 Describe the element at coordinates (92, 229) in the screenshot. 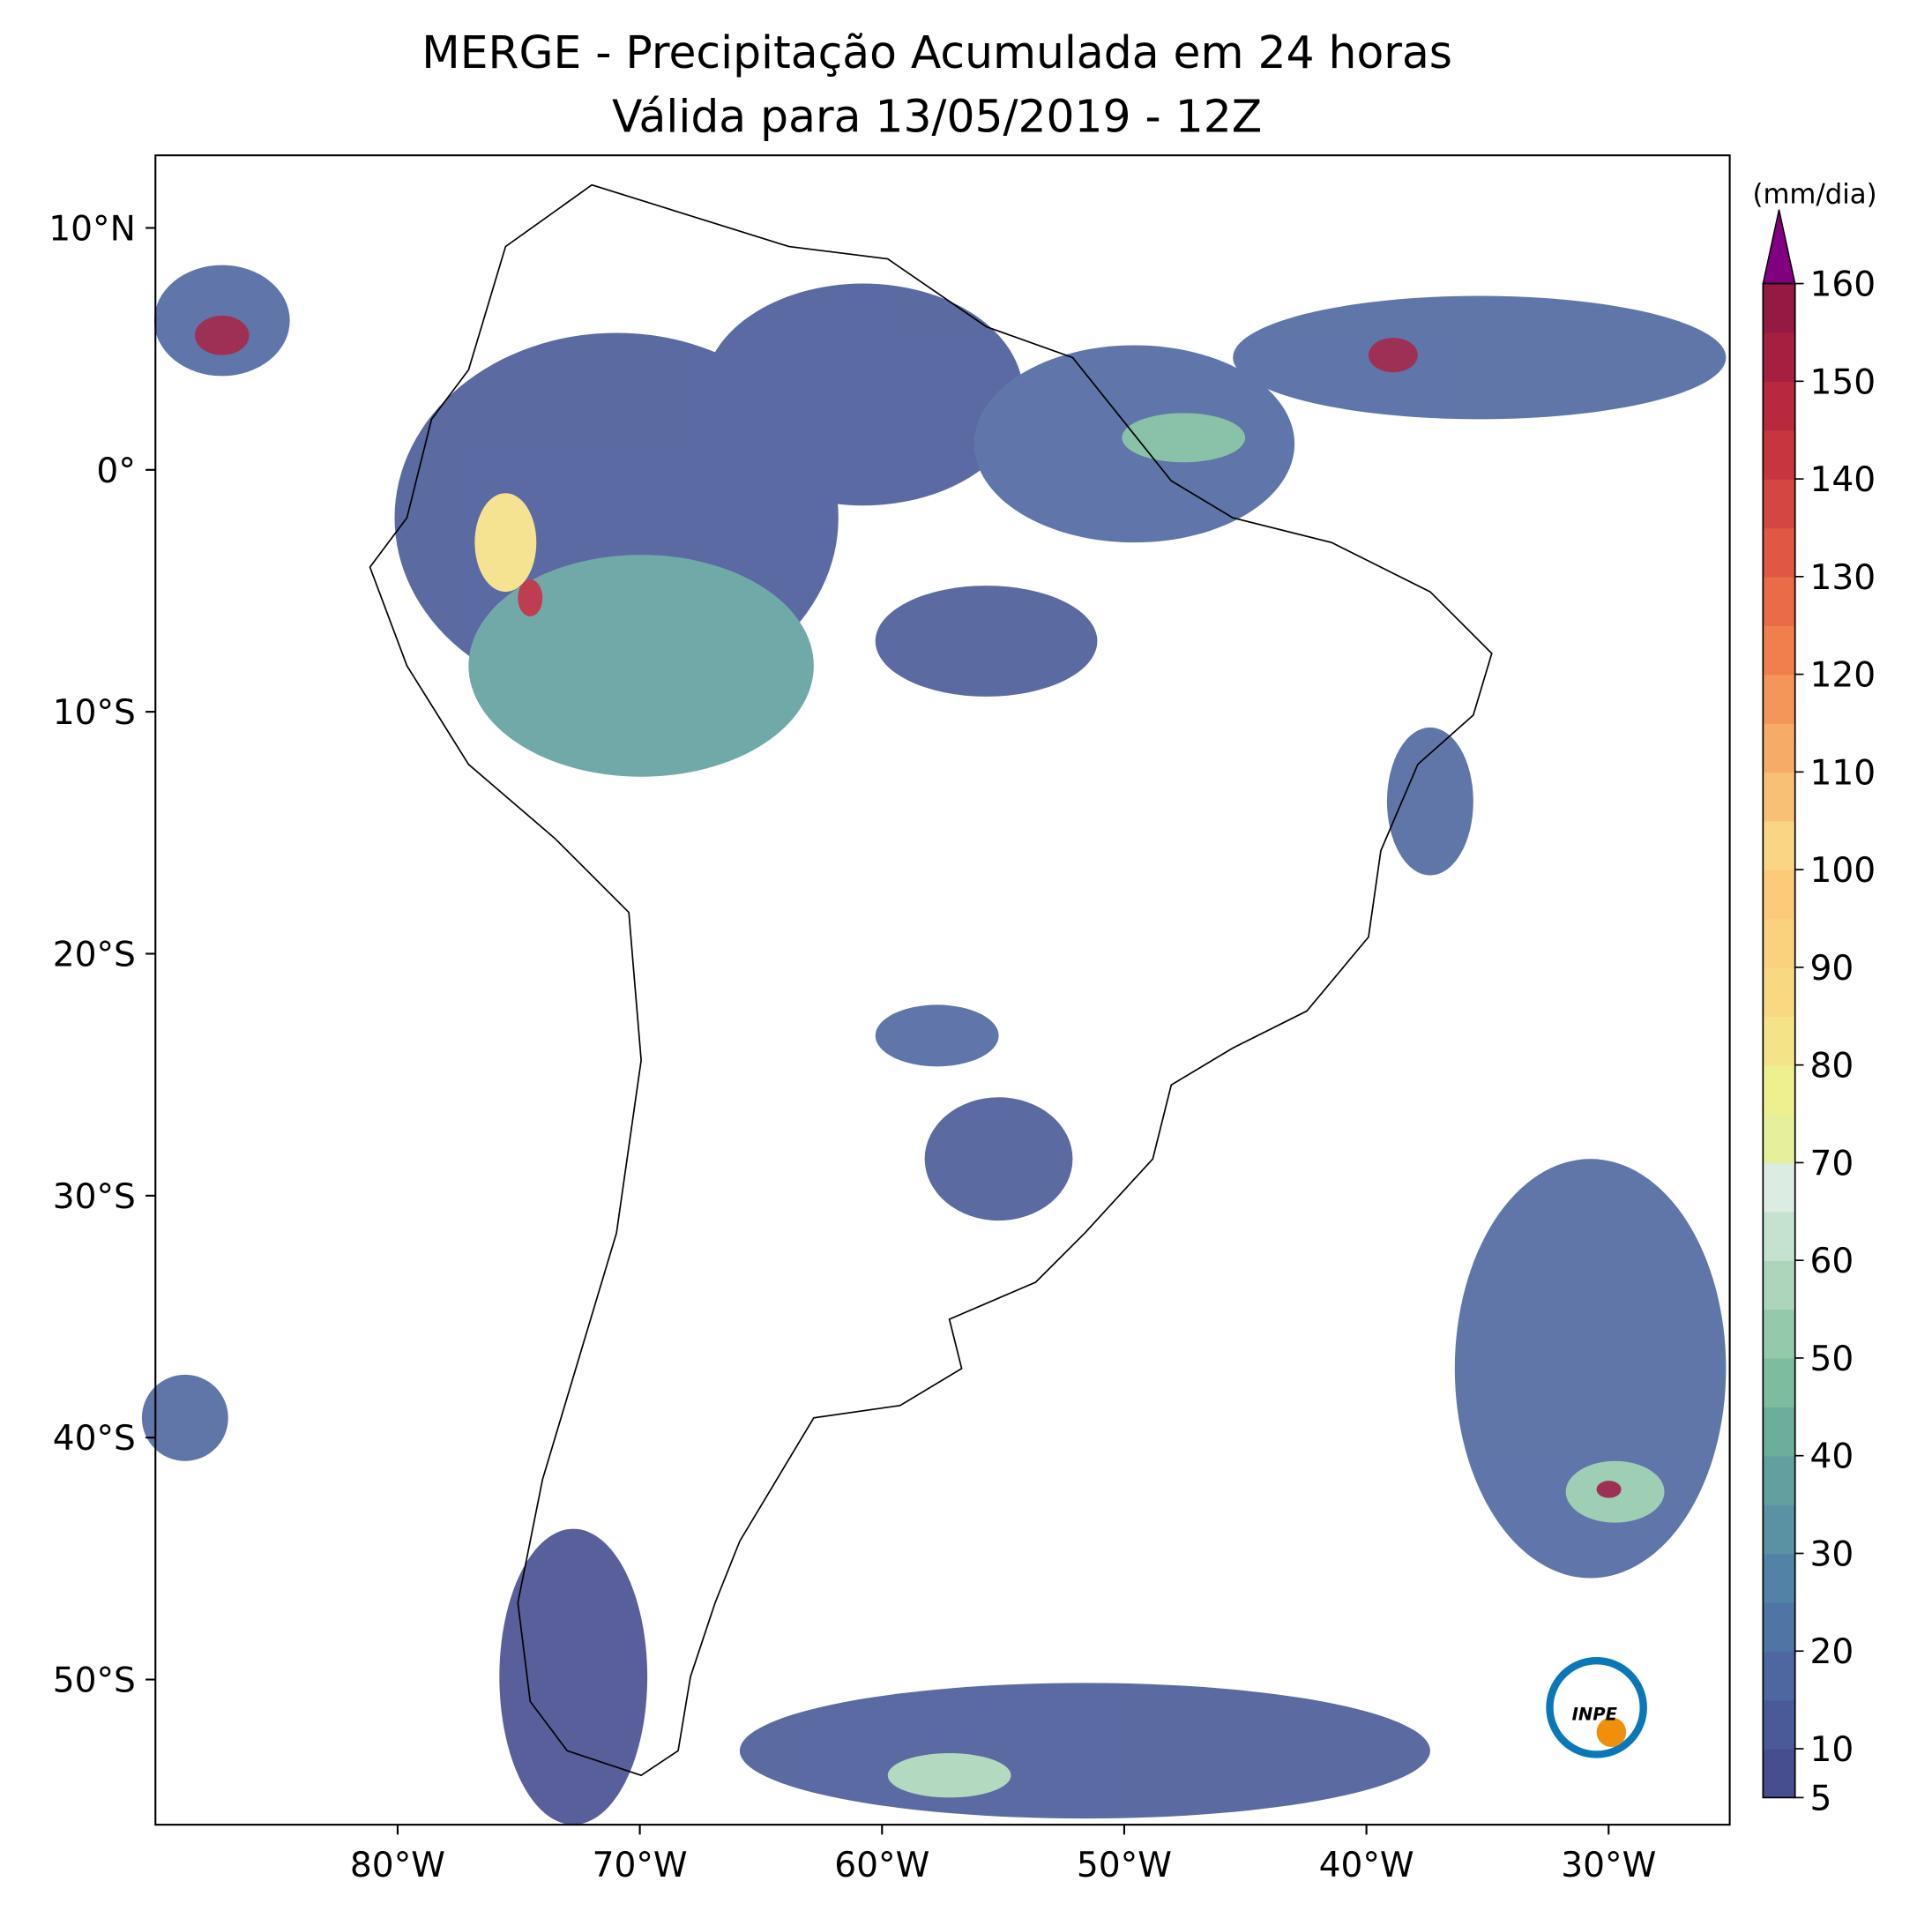

I see `y-tick-label: 10°N` at that location.